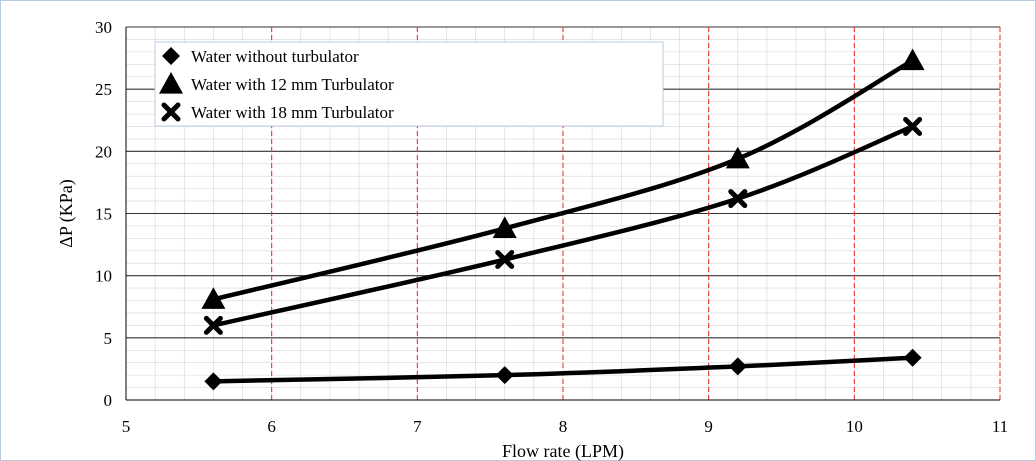  What do you see at coordinates (108, 400) in the screenshot?
I see `y-tick-label: 0` at bounding box center [108, 400].